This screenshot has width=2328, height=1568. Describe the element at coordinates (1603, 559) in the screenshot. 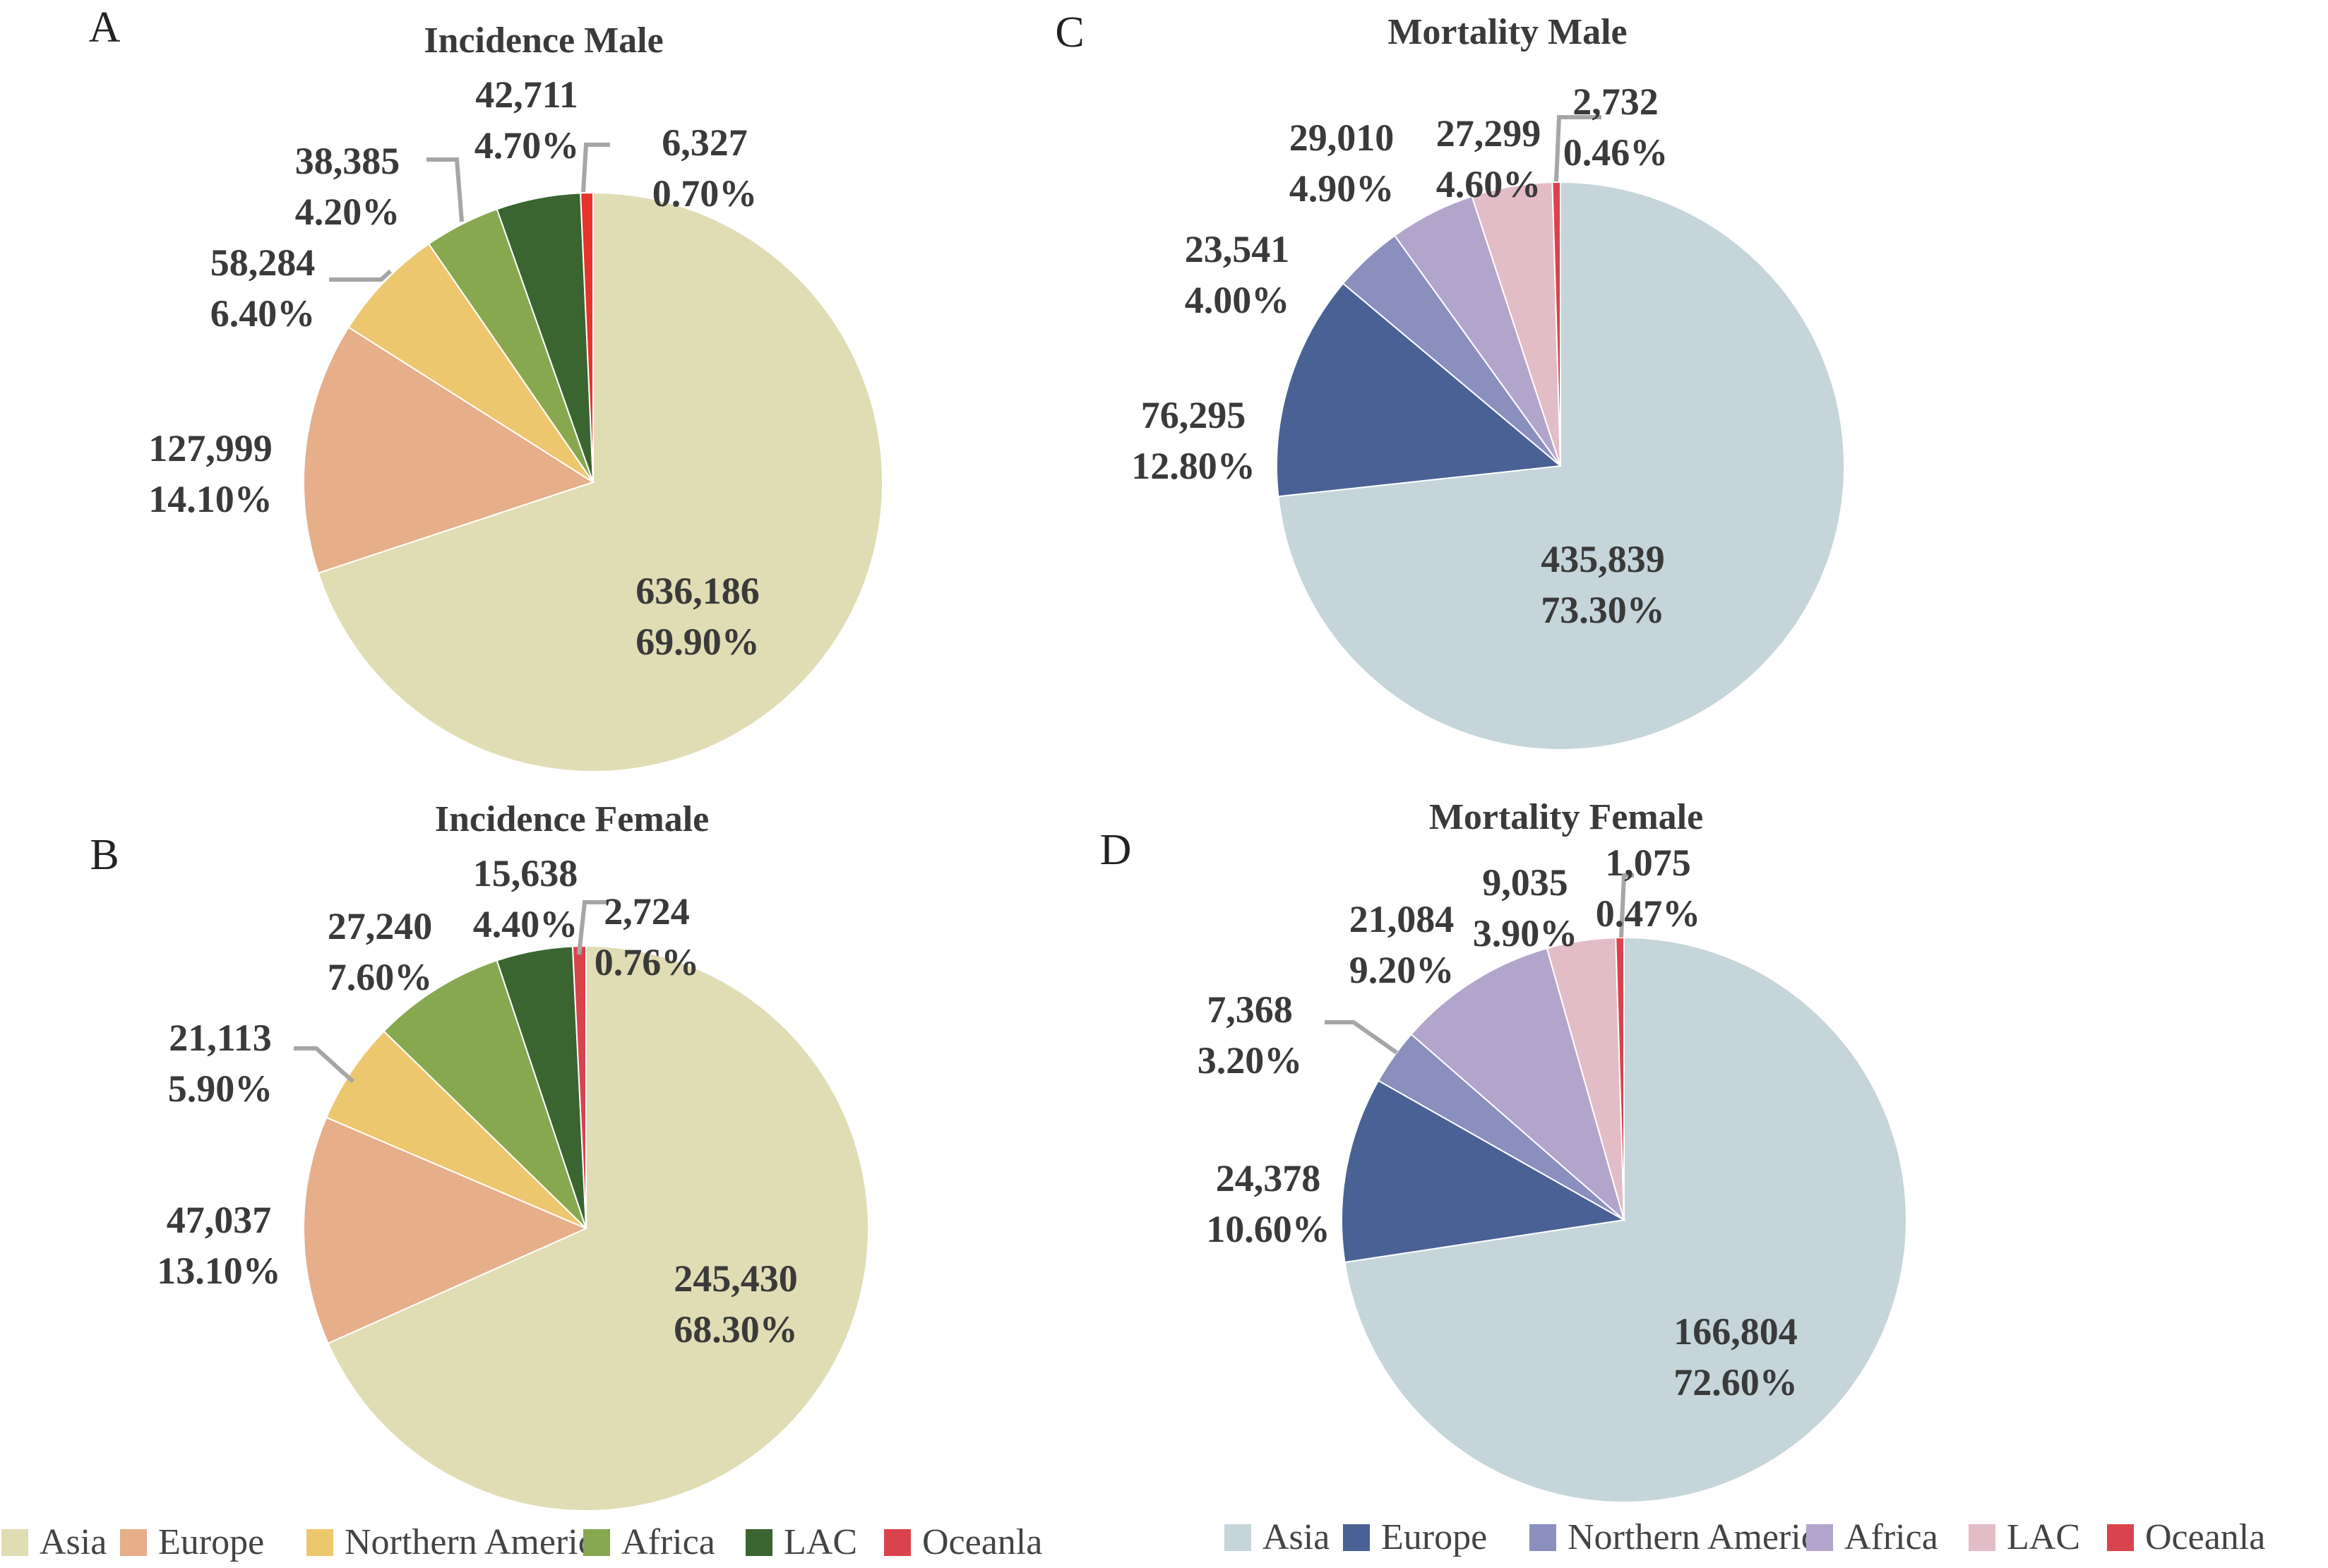

I see `data-label-value: 435,839` at that location.